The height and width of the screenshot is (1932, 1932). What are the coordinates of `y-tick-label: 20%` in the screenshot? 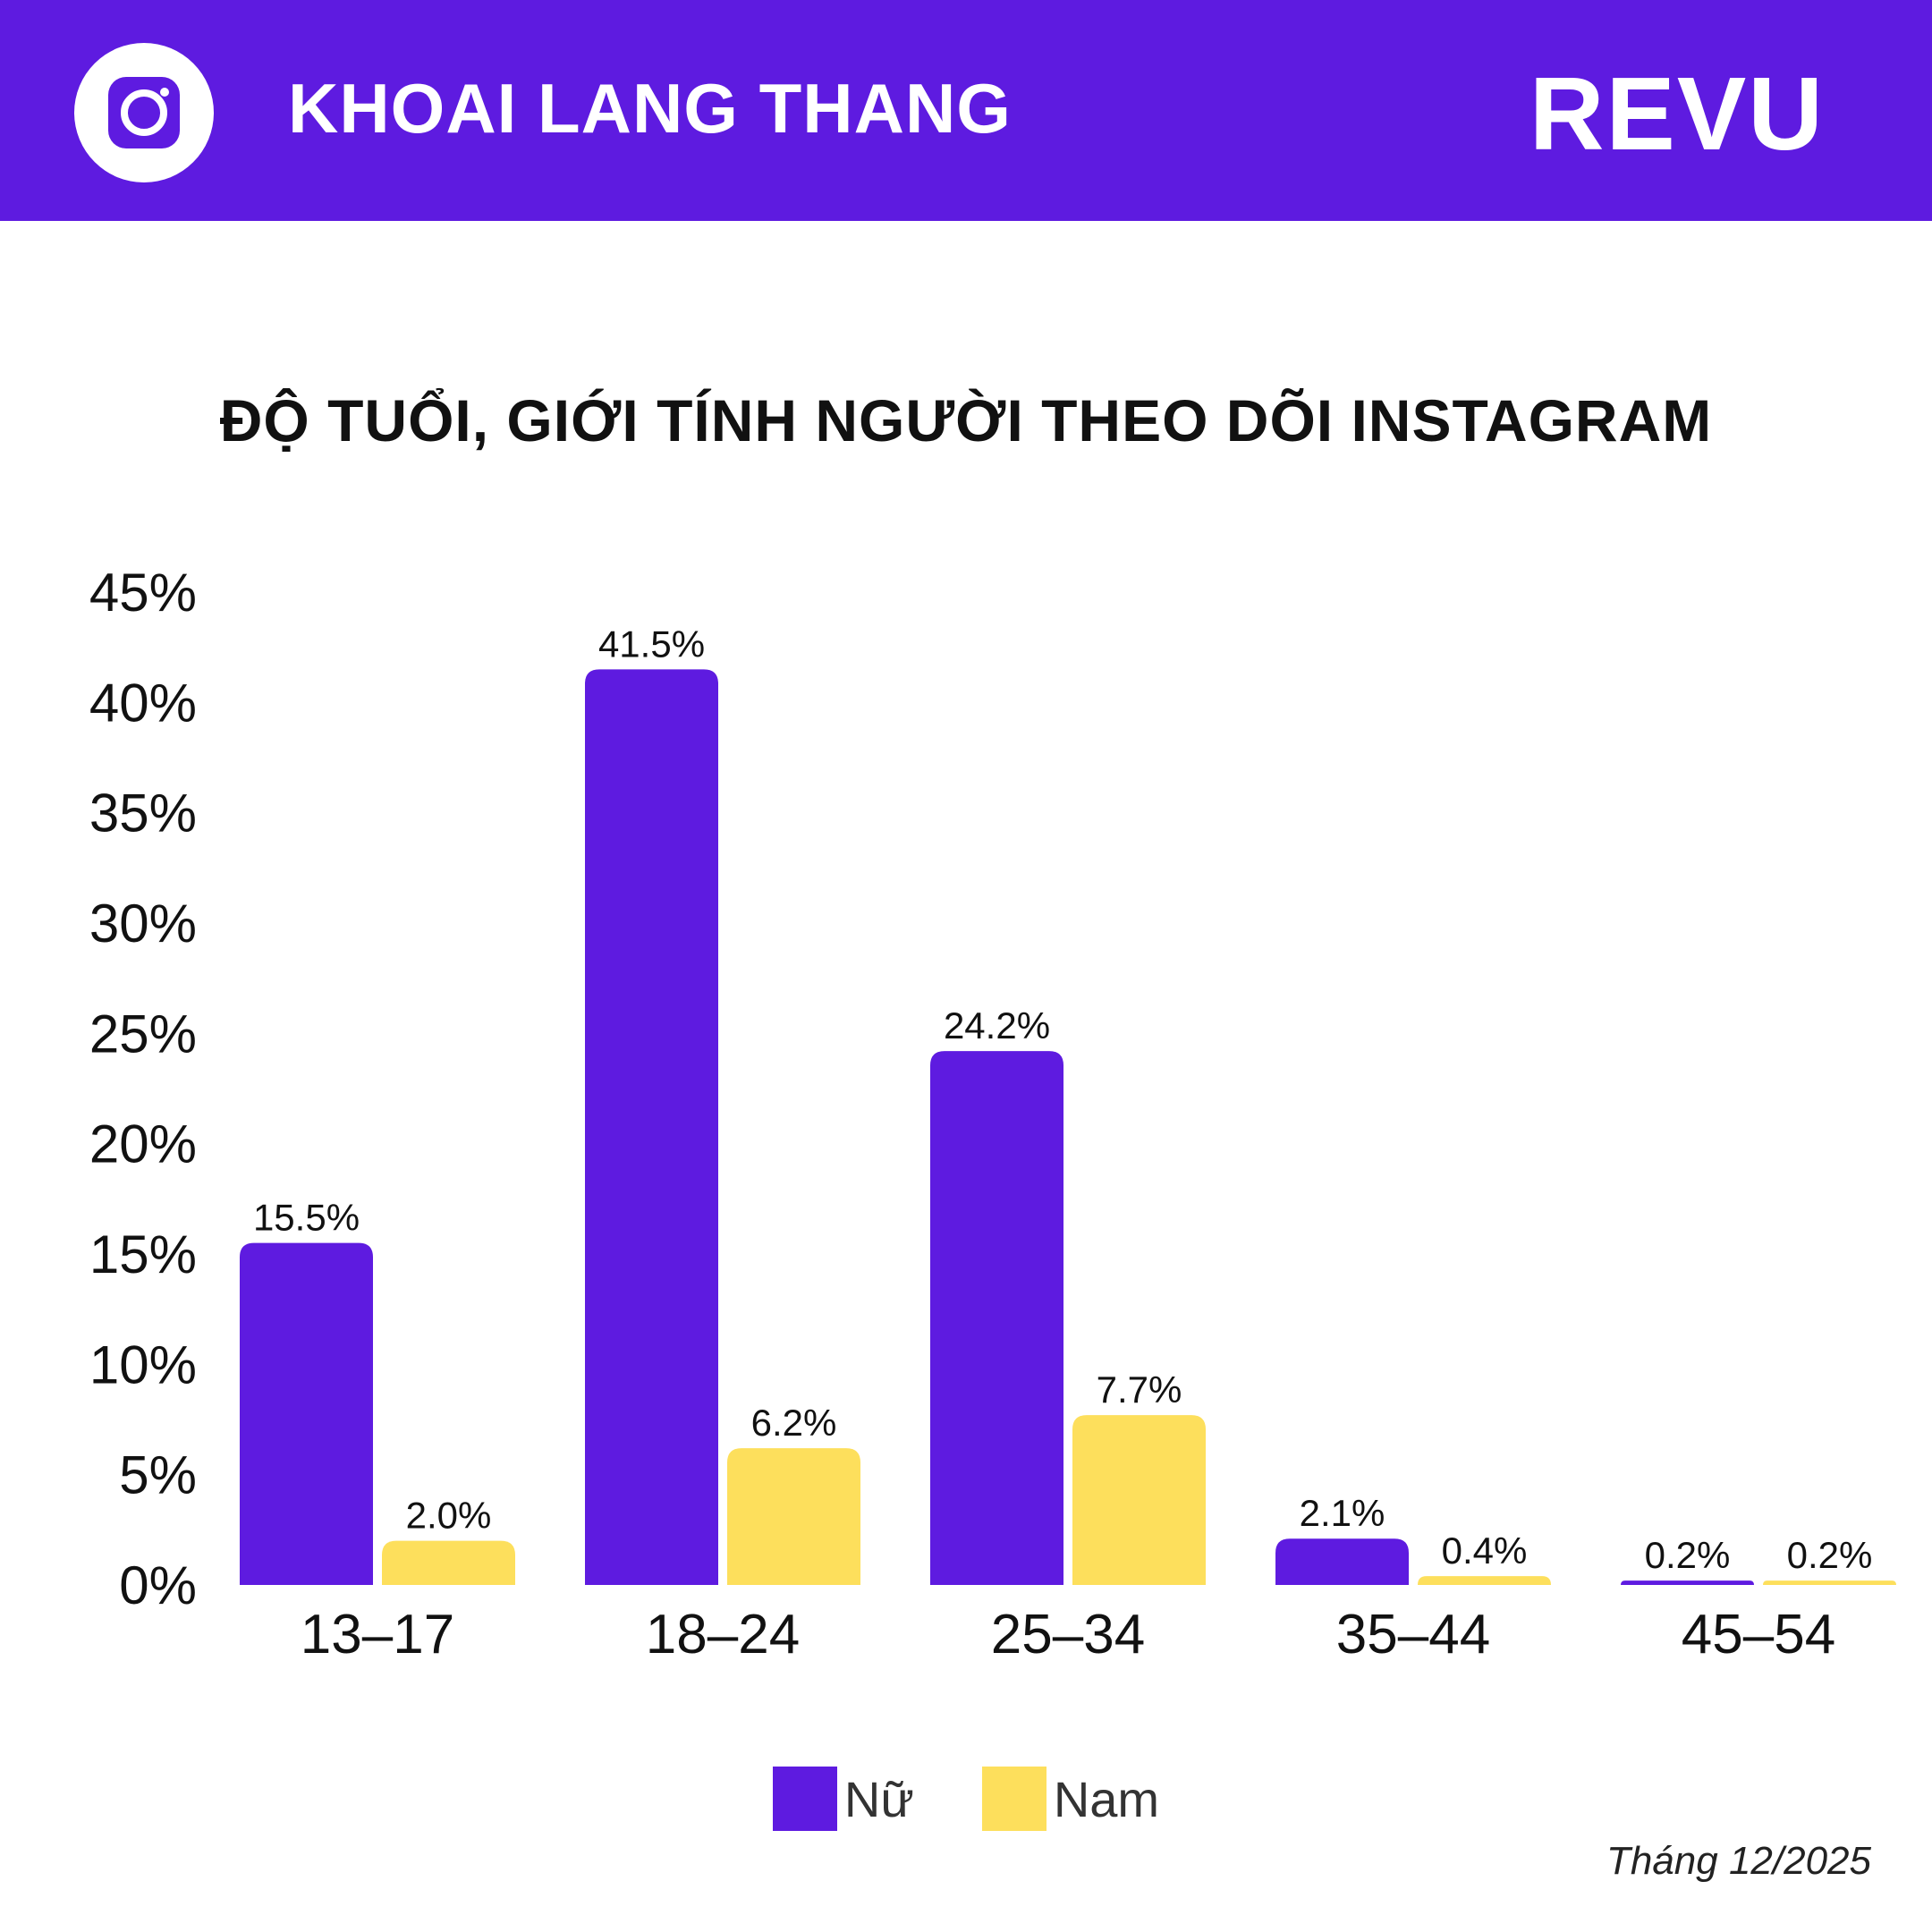 It's located at (143, 1144).